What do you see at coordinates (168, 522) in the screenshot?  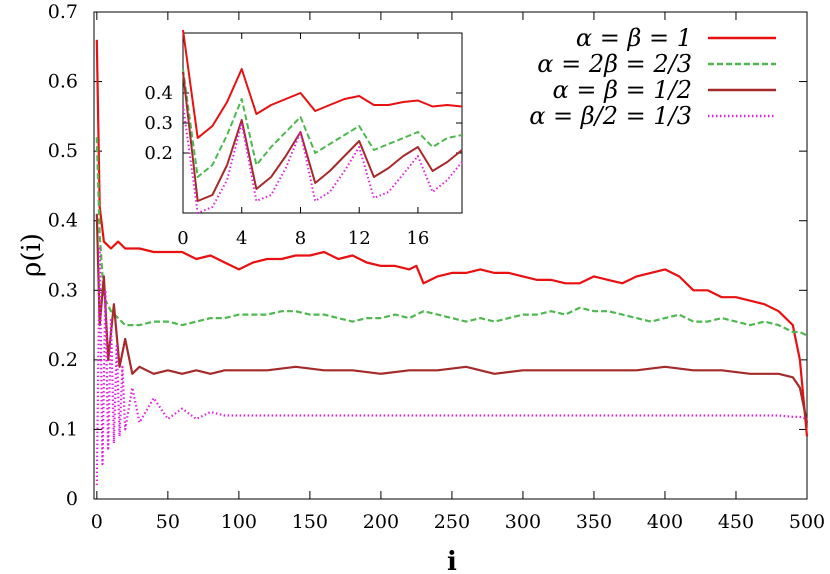 I see `x-tick-label: 50` at bounding box center [168, 522].